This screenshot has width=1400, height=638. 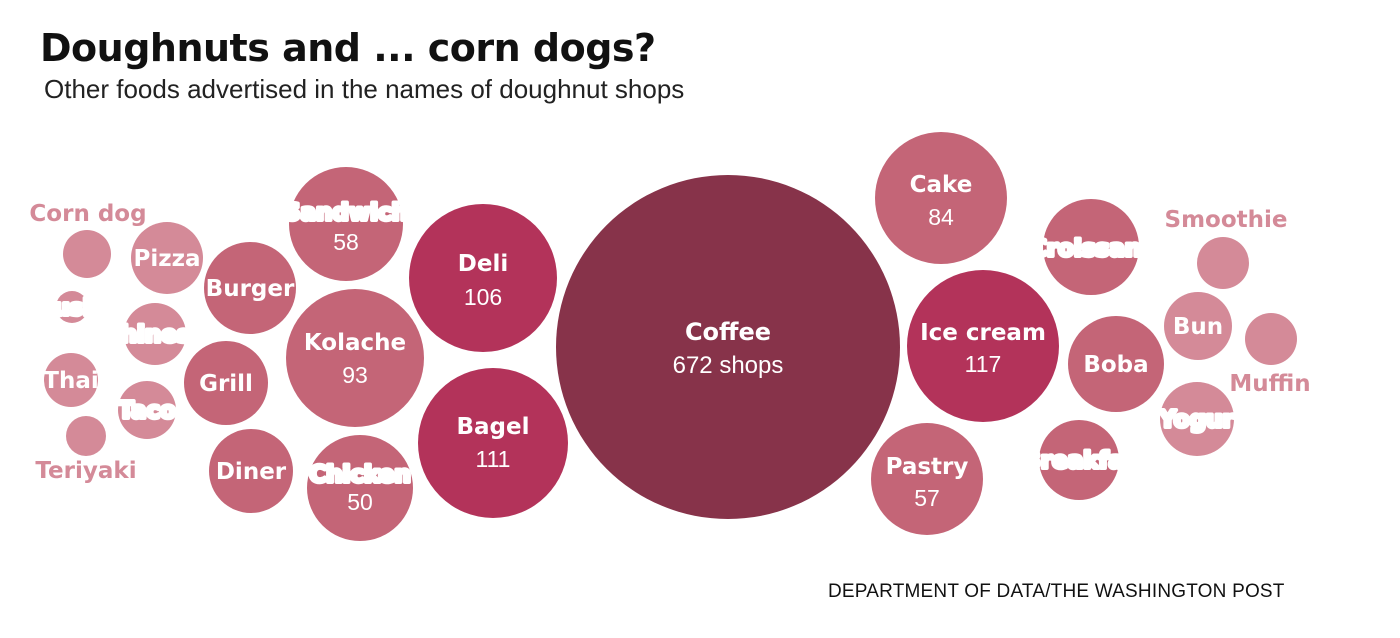 I want to click on bubble-label-croissant: Croissant, so click(x=1091, y=249).